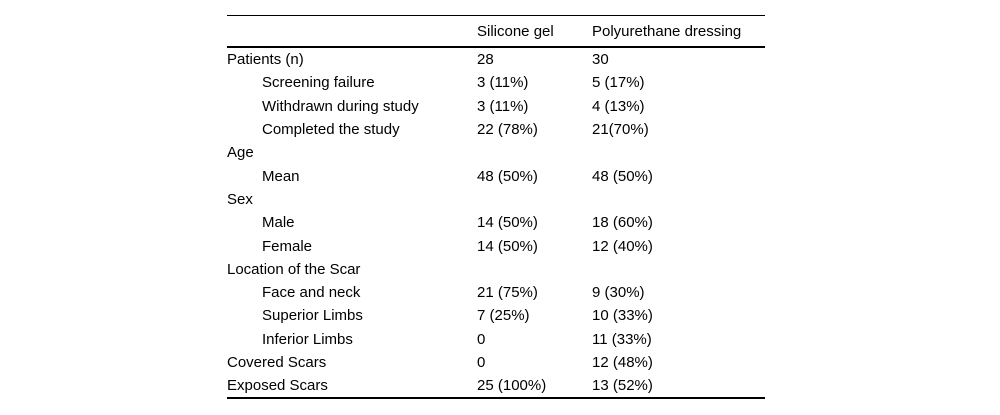 The height and width of the screenshot is (415, 1000). I want to click on table-row-superior-limbs: Superior Limbs 7 (25%) 10 (33%), so click(496, 315).